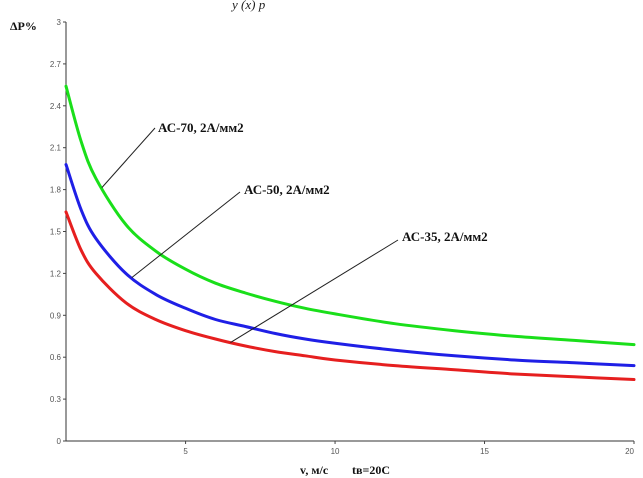  What do you see at coordinates (409, 448) in the screenshot?
I see `x-ticks: 5 10 15 20` at bounding box center [409, 448].